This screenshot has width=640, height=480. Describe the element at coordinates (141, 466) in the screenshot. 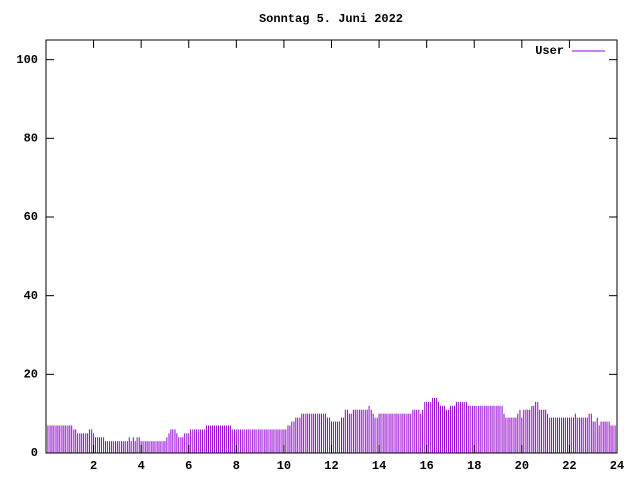

I see `x-tick-label: 4` at that location.